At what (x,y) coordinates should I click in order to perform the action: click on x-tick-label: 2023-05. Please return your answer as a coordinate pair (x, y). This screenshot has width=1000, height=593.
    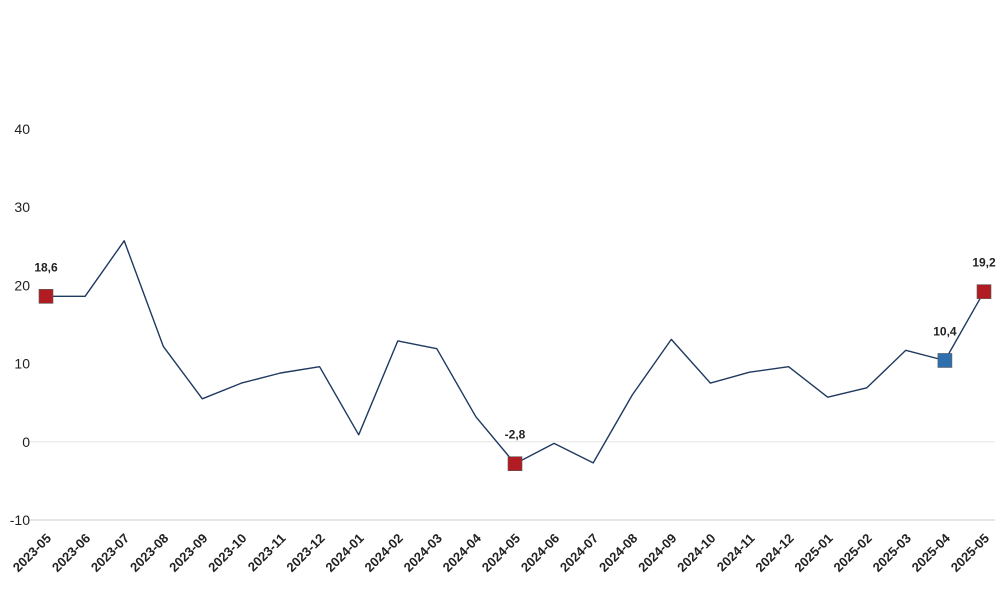
    Looking at the image, I should click on (32, 553).